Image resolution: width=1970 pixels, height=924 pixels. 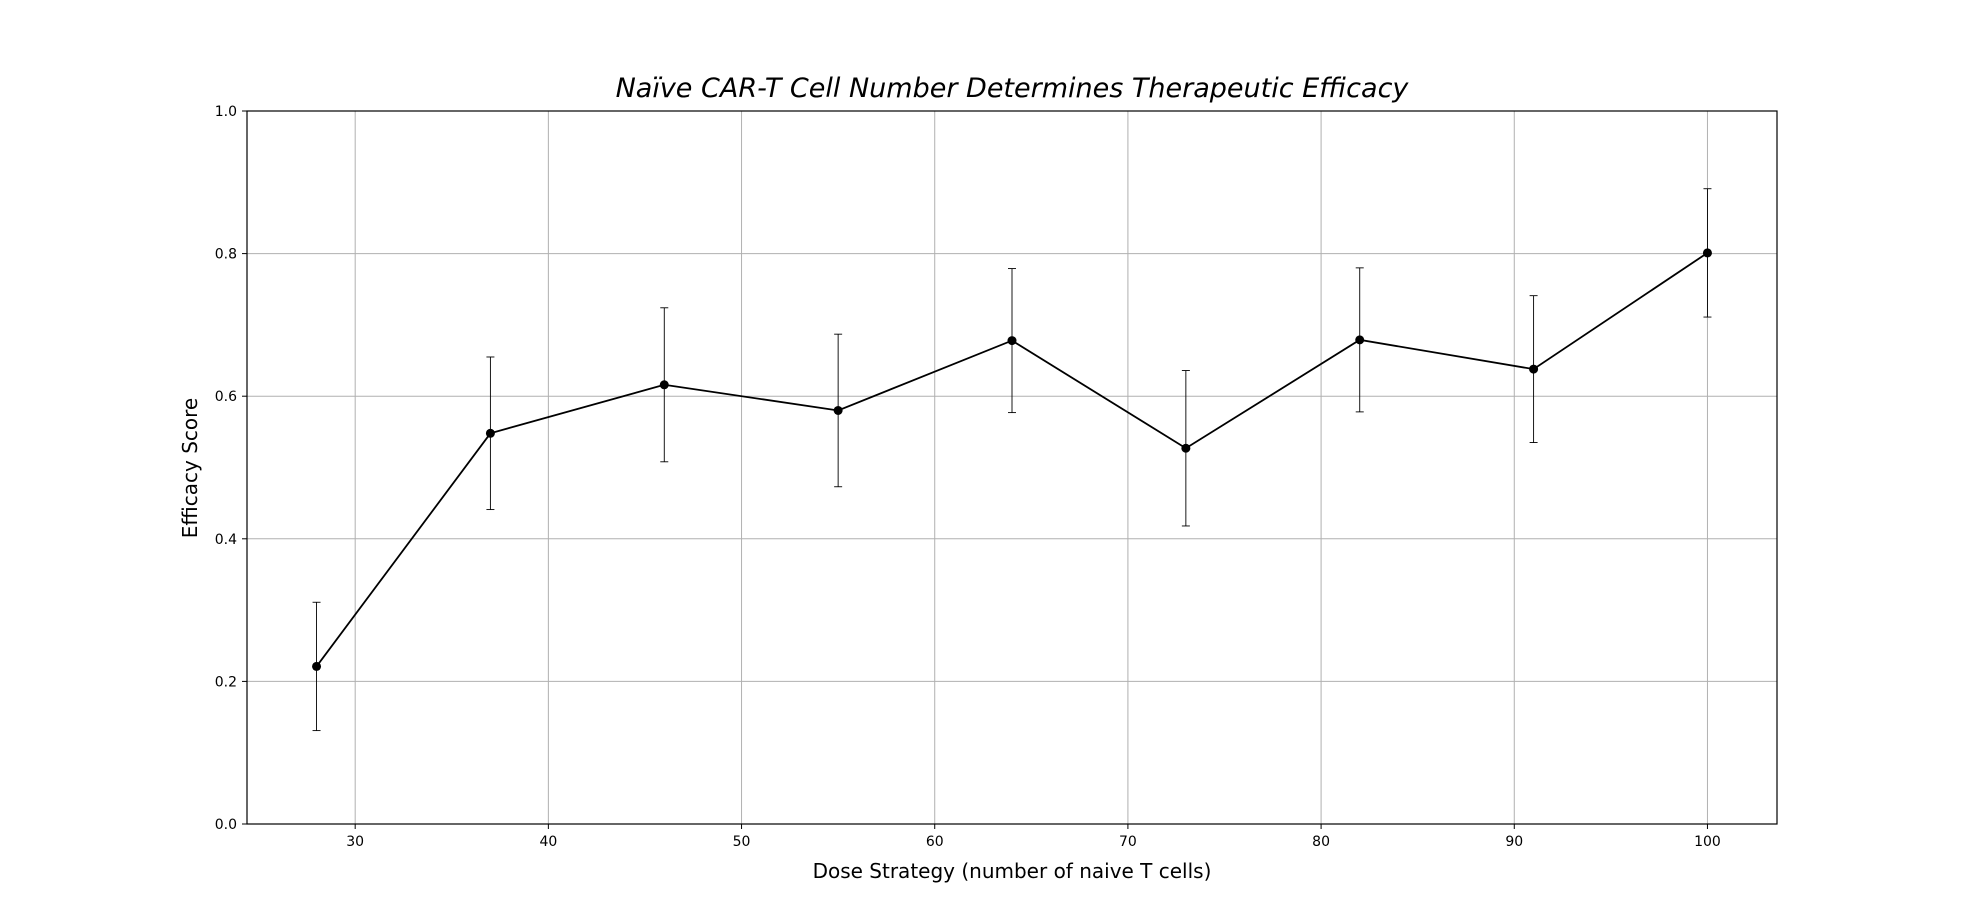 What do you see at coordinates (226, 682) in the screenshot?
I see `y-tick-label: 0.2` at bounding box center [226, 682].